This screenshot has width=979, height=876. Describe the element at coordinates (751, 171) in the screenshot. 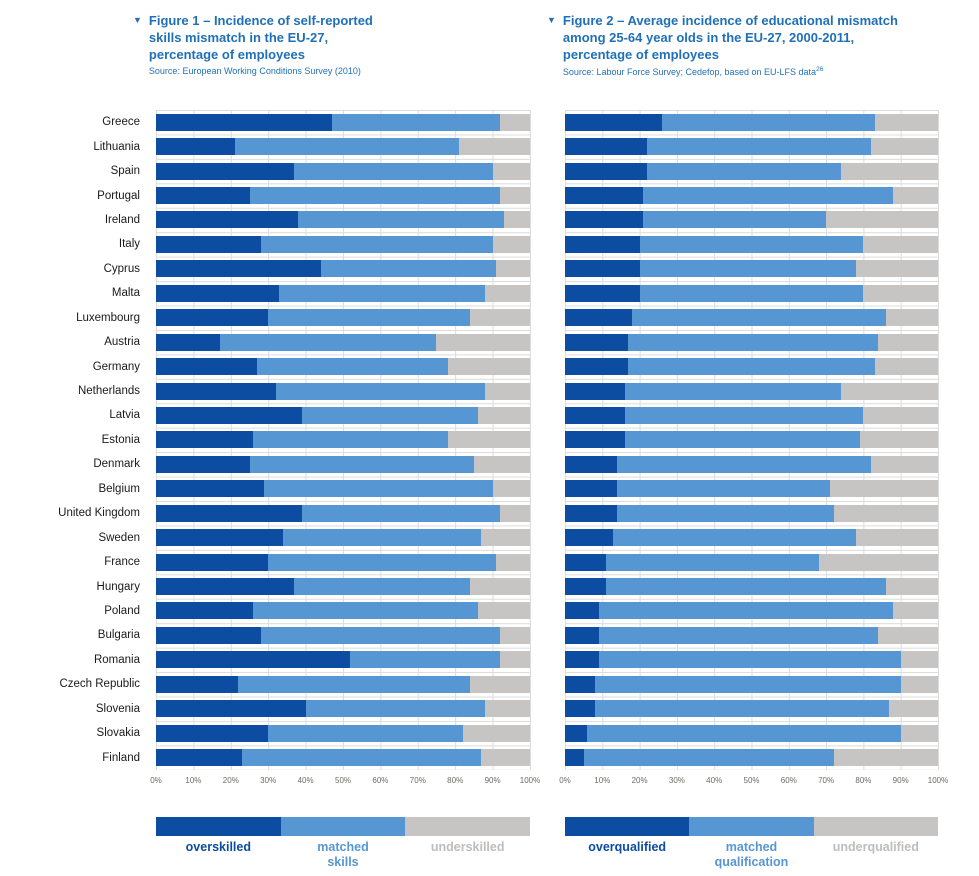

I see `stacked-bar-spain` at that location.